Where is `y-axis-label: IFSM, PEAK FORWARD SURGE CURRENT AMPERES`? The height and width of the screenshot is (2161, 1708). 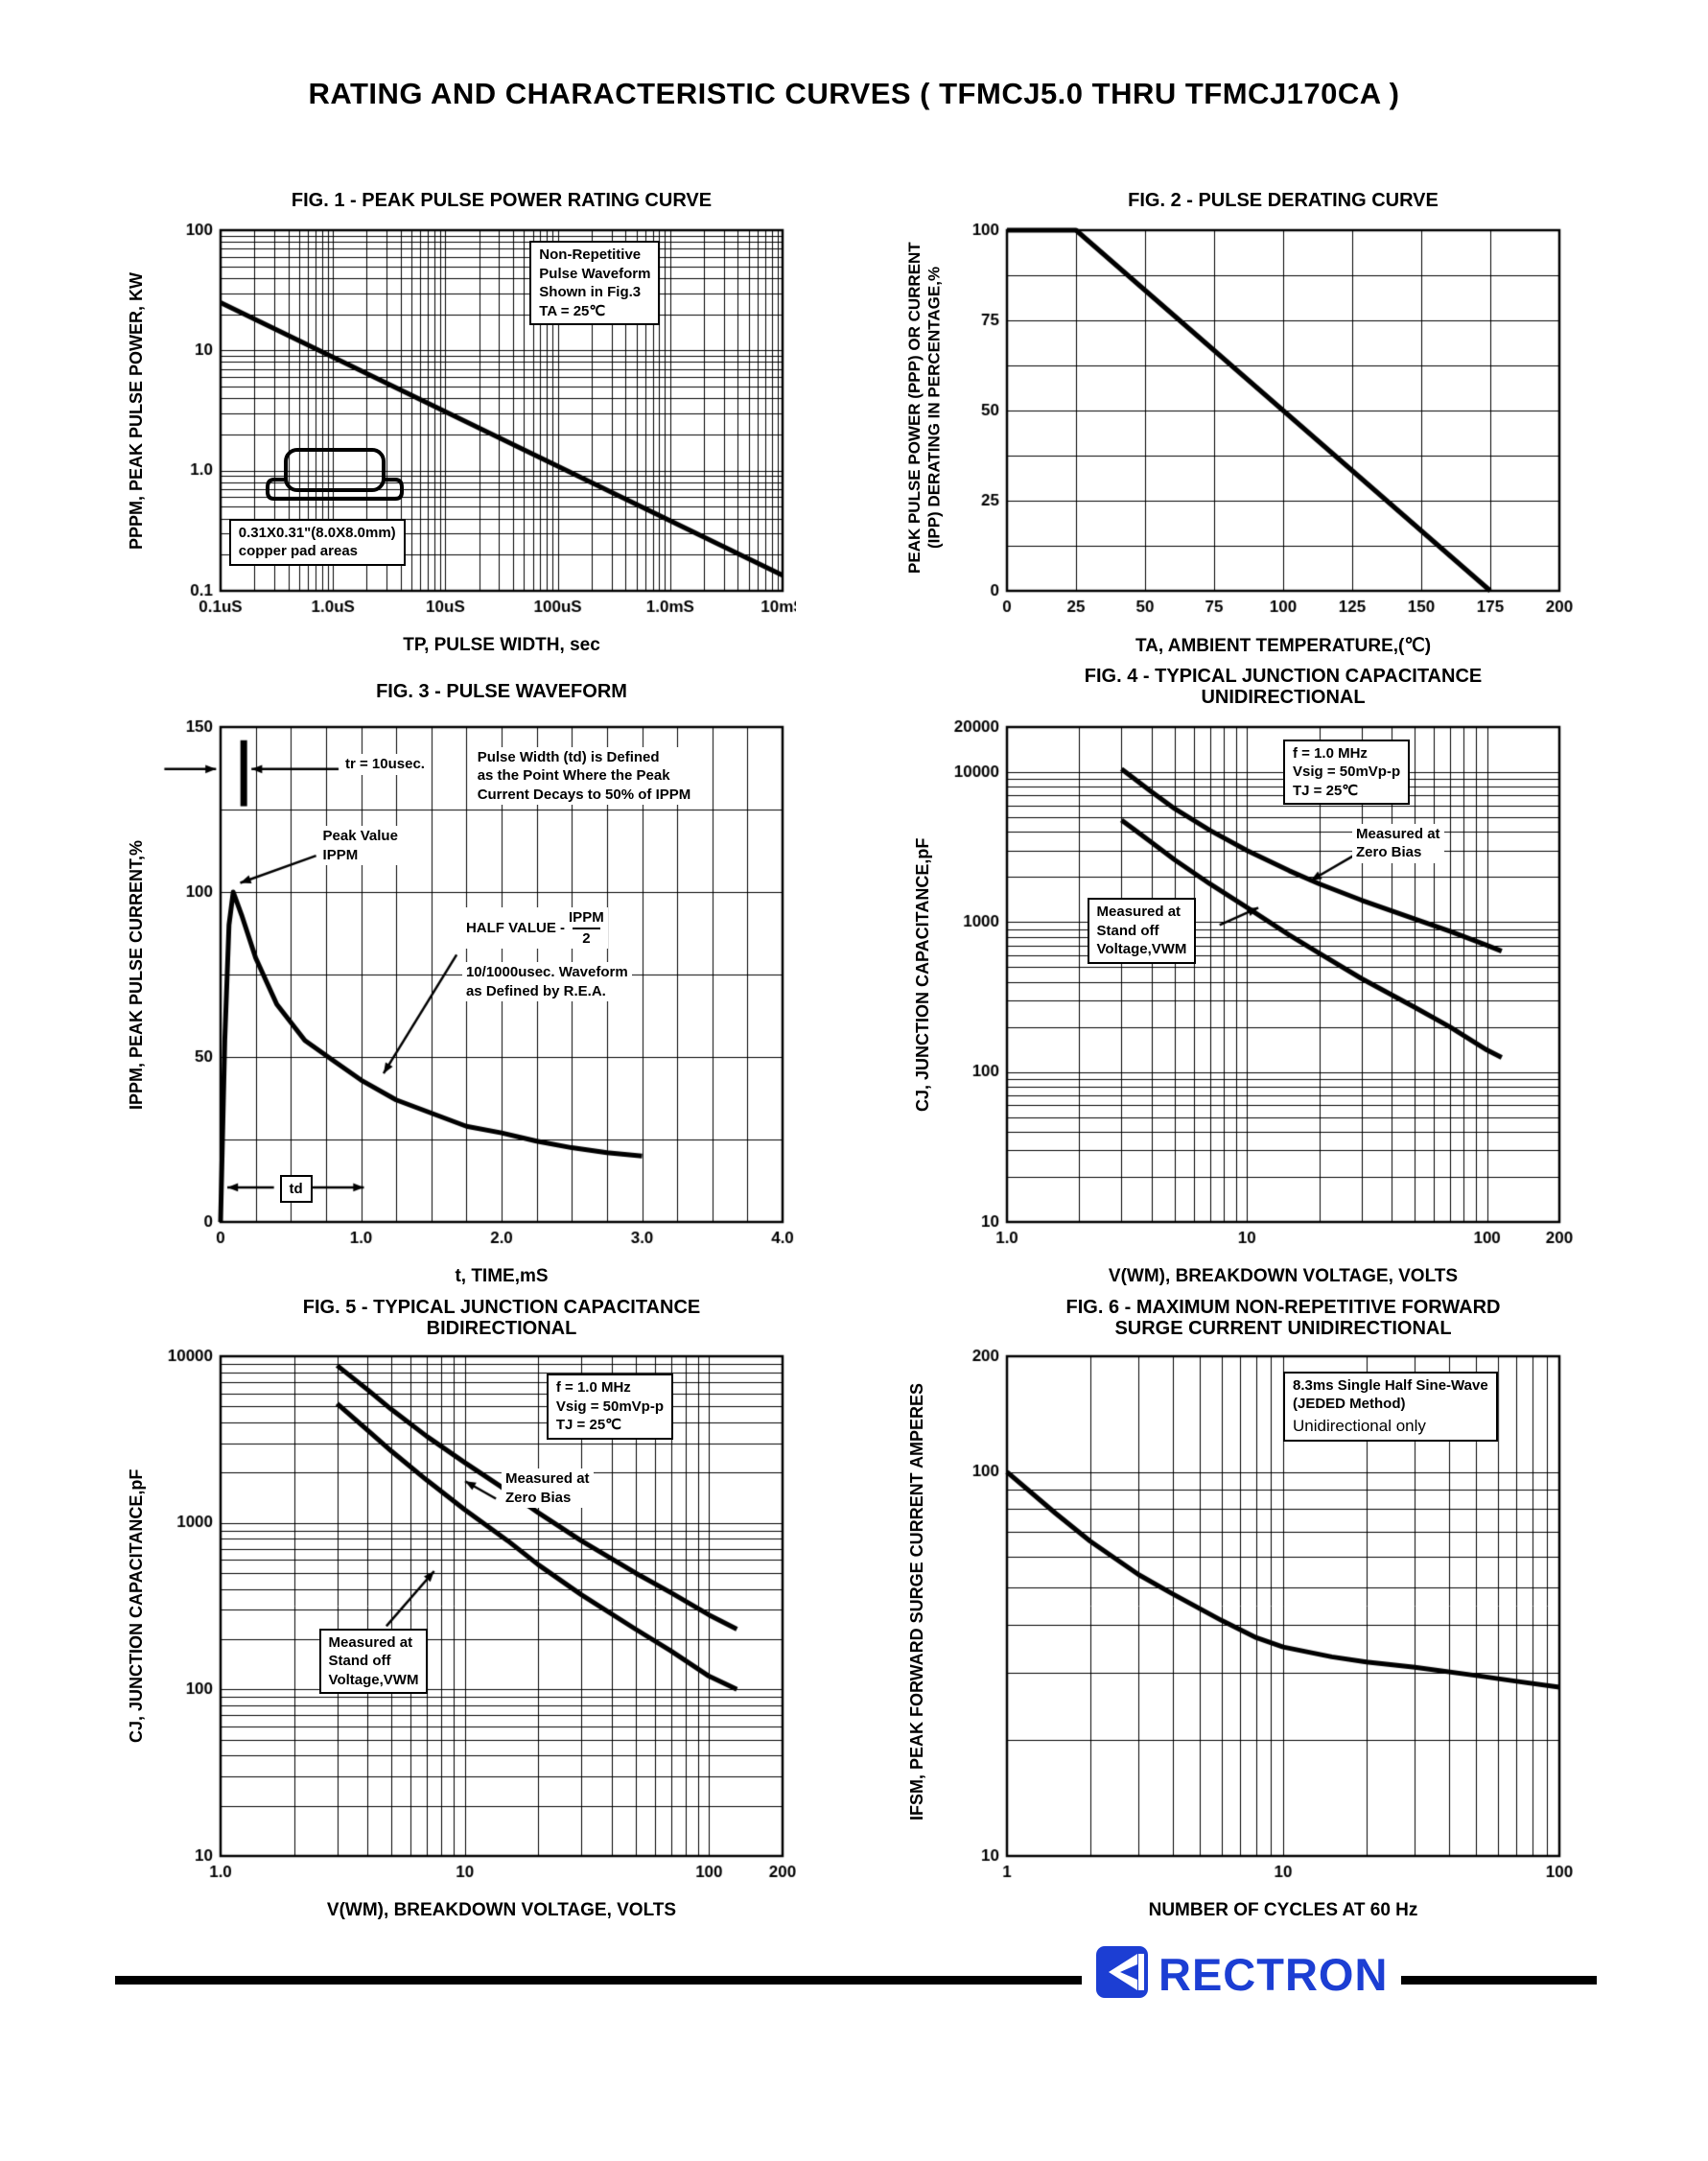
y-axis-label: IFSM, PEAK FORWARD SURGE CURRENT AMPERES is located at coordinates (917, 1601).